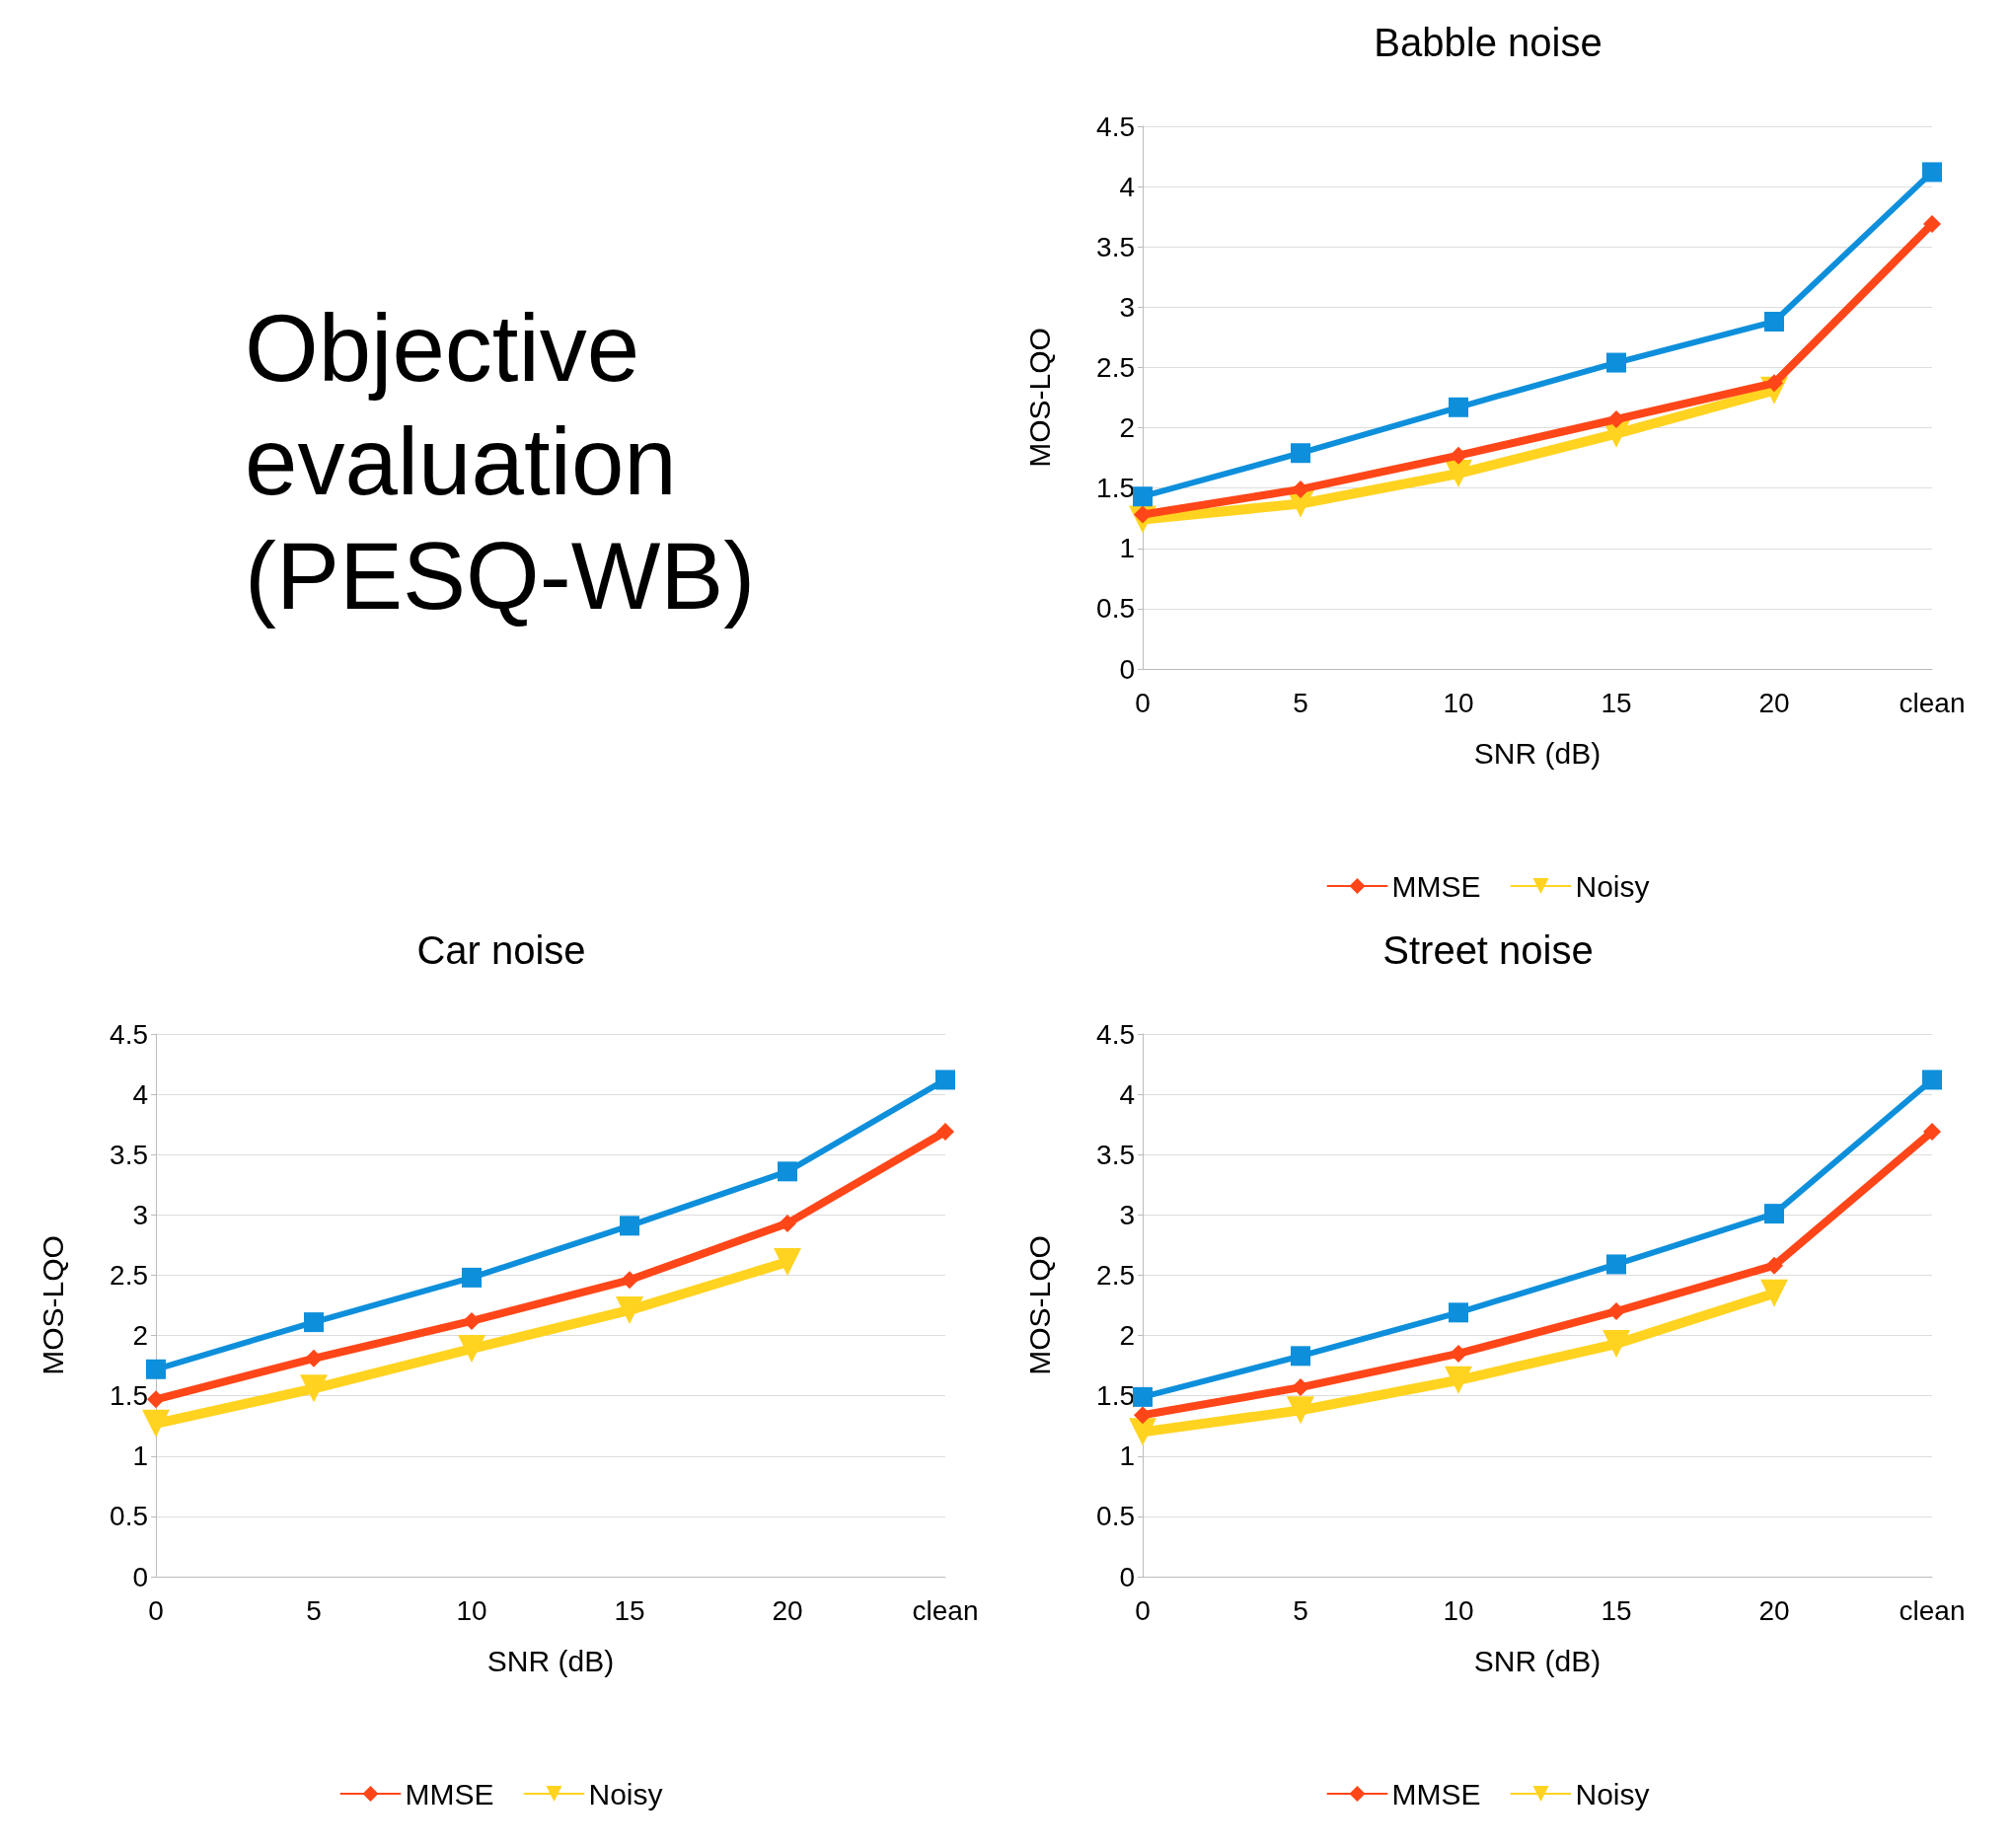 This screenshot has width=2013, height=1848. Describe the element at coordinates (501, 462) in the screenshot. I see `text: Objective evaluation (PESQ-WB)` at that location.